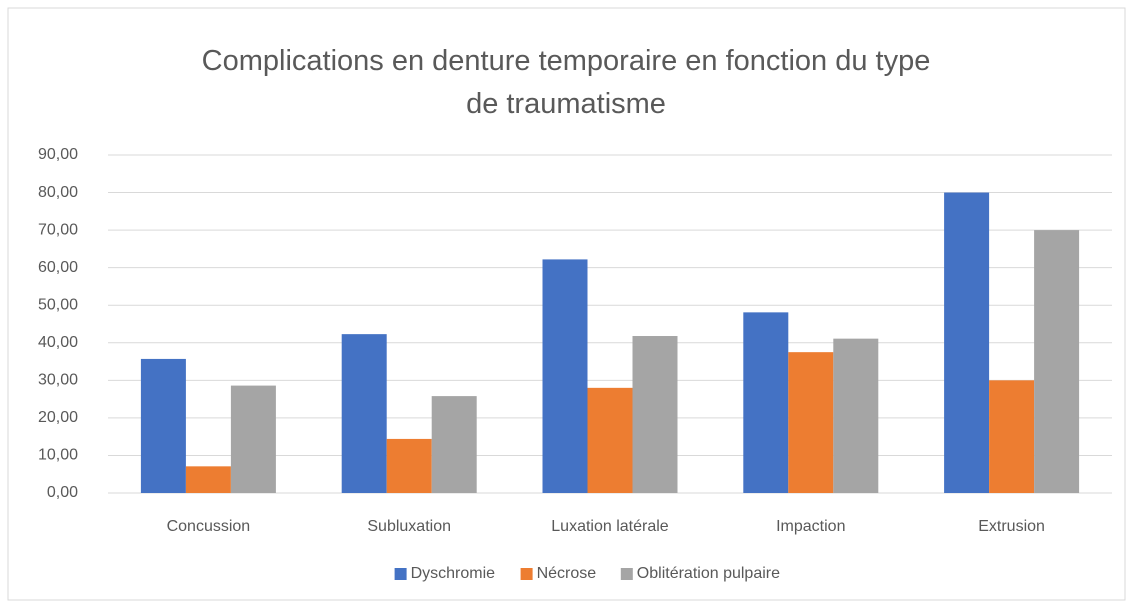 The height and width of the screenshot is (608, 1133). What do you see at coordinates (209, 526) in the screenshot?
I see `x-tick-label: Concussion` at bounding box center [209, 526].